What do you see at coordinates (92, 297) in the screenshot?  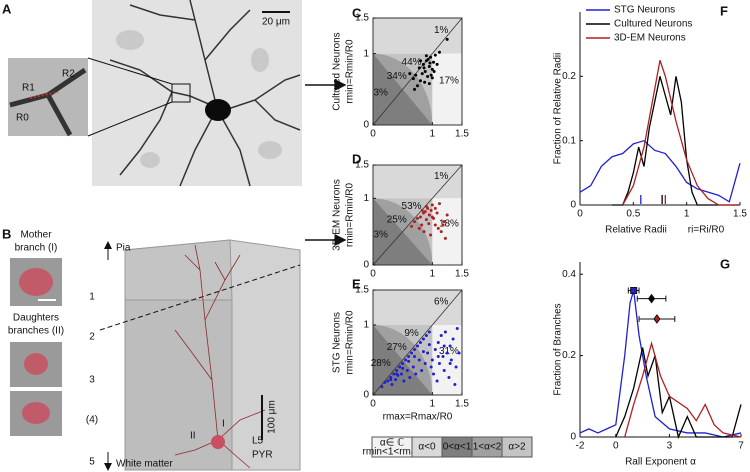 I see `layer-label: 1` at bounding box center [92, 297].